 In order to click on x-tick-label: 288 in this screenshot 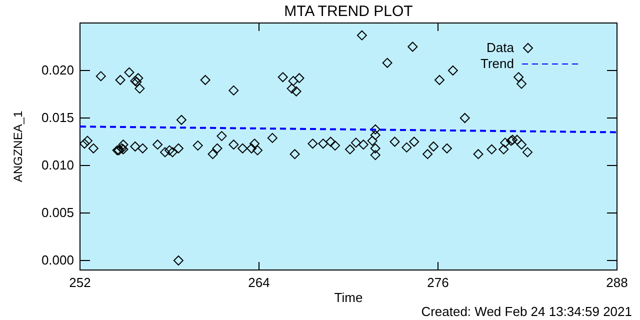, I will do `click(617, 282)`.